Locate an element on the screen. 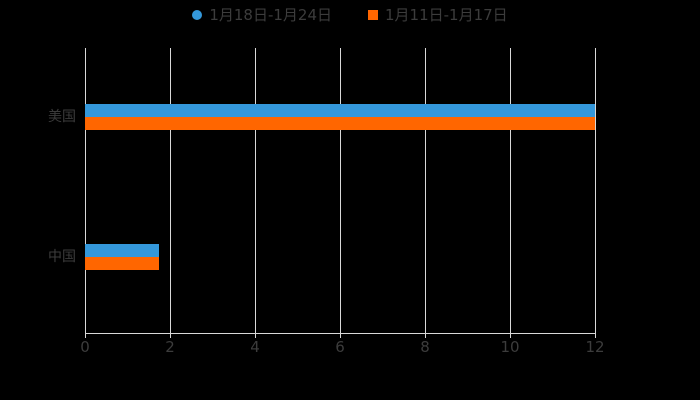 The image size is (700, 400). legend-item-orange: 1月11日-1月17日 is located at coordinates (438, 15).